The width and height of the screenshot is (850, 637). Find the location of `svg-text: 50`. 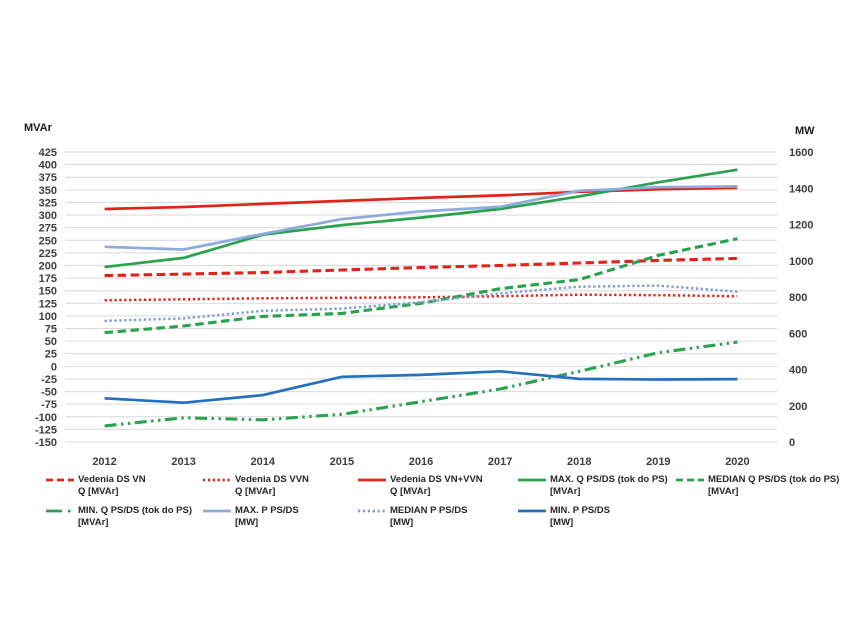

svg-text: 50 is located at coordinates (51, 342).